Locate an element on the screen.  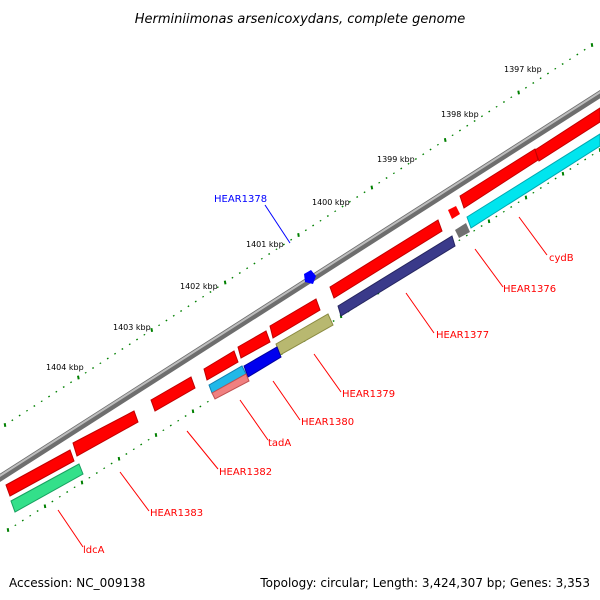
gene-arrow-small is located at coordinates (454, 212).